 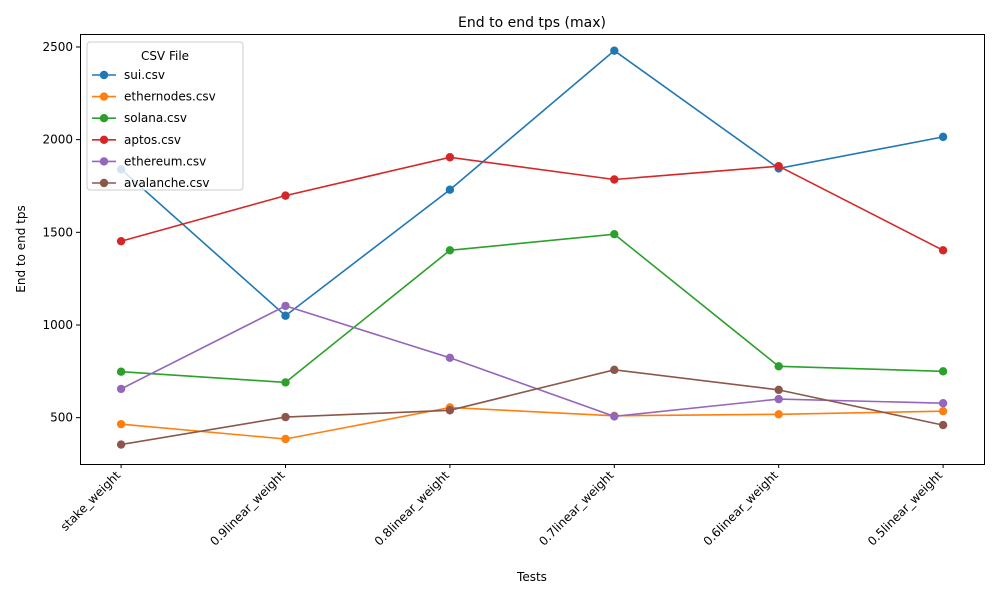 What do you see at coordinates (155, 118) in the screenshot?
I see `legend-label: solana.csv` at bounding box center [155, 118].